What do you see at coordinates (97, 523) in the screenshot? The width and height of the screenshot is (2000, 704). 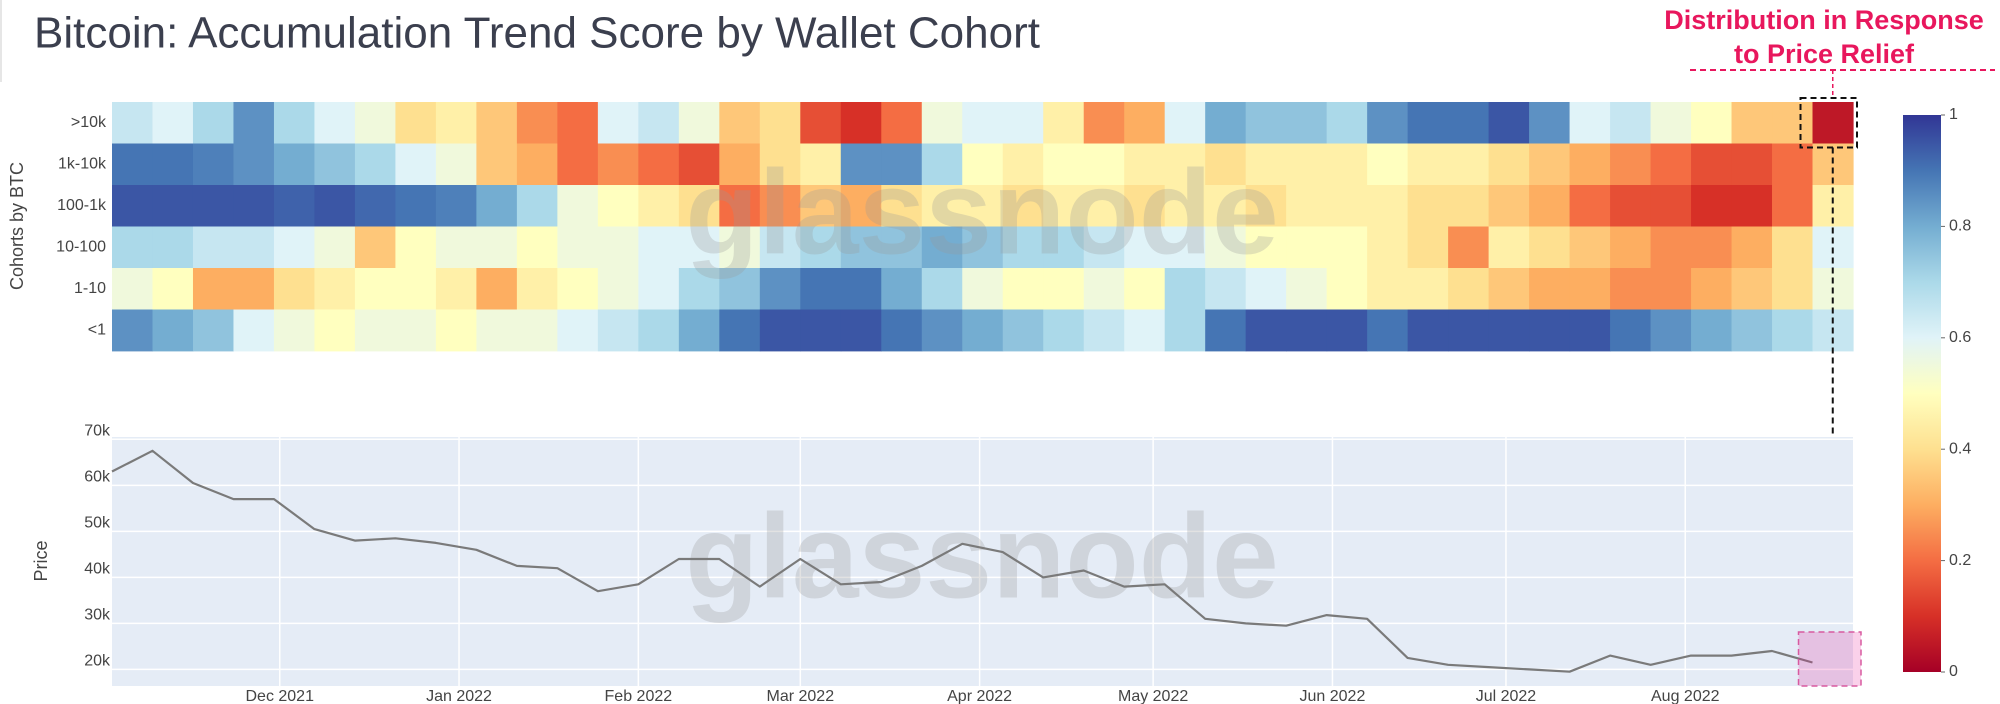 I see `y-tick-label: 50k` at bounding box center [97, 523].